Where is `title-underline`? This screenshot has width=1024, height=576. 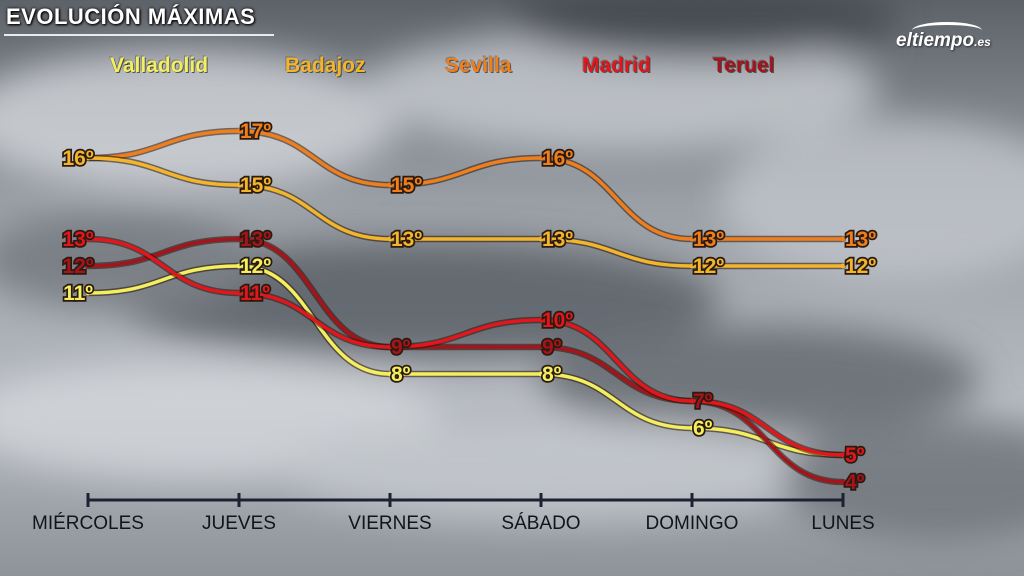
title-underline is located at coordinates (139, 35).